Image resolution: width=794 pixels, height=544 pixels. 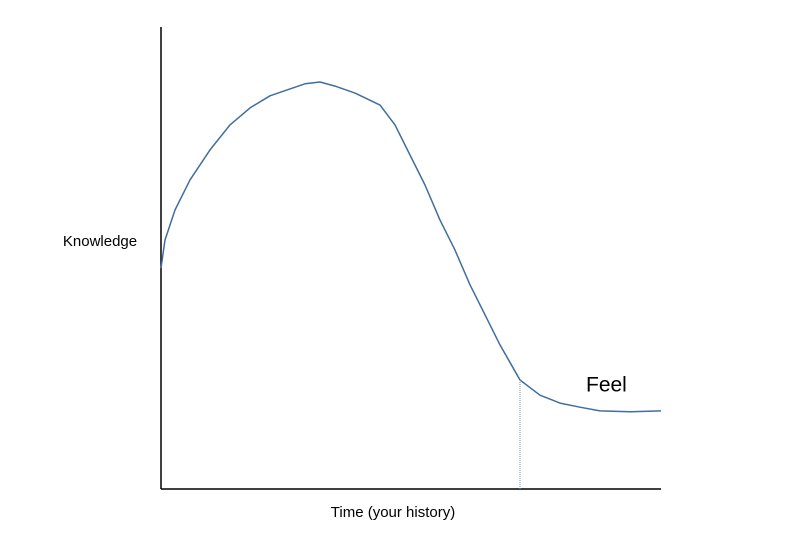 I want to click on y-axis-label: Knowledge, so click(x=100, y=241).